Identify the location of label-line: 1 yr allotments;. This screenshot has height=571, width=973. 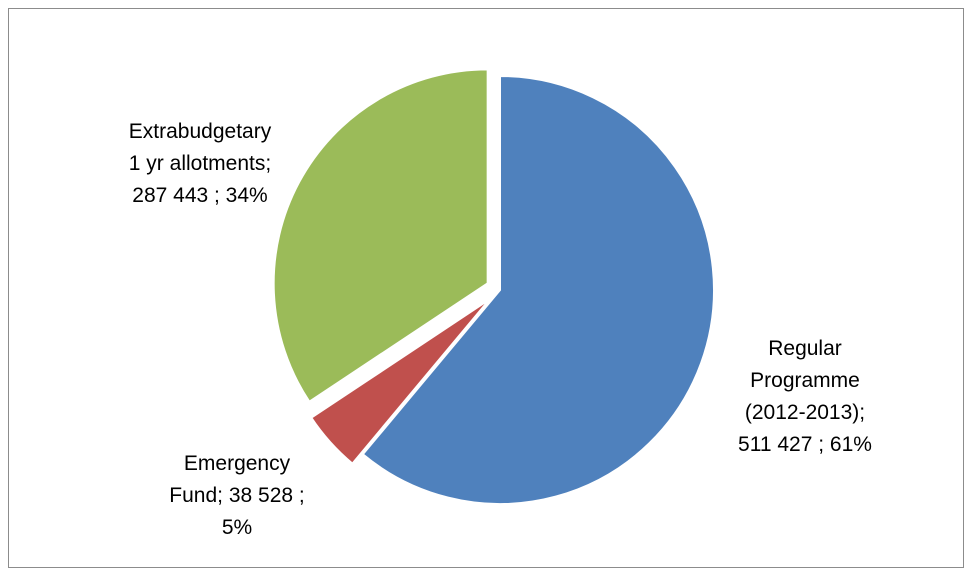
(200, 163).